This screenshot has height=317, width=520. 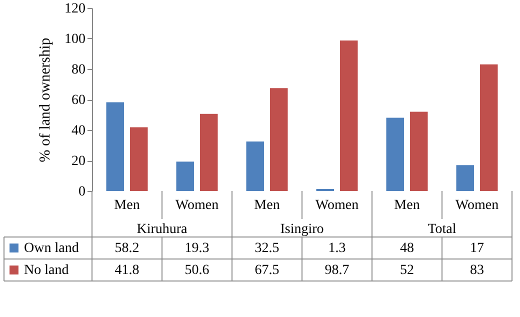 I want to click on text: Isingiro, so click(x=302, y=229).